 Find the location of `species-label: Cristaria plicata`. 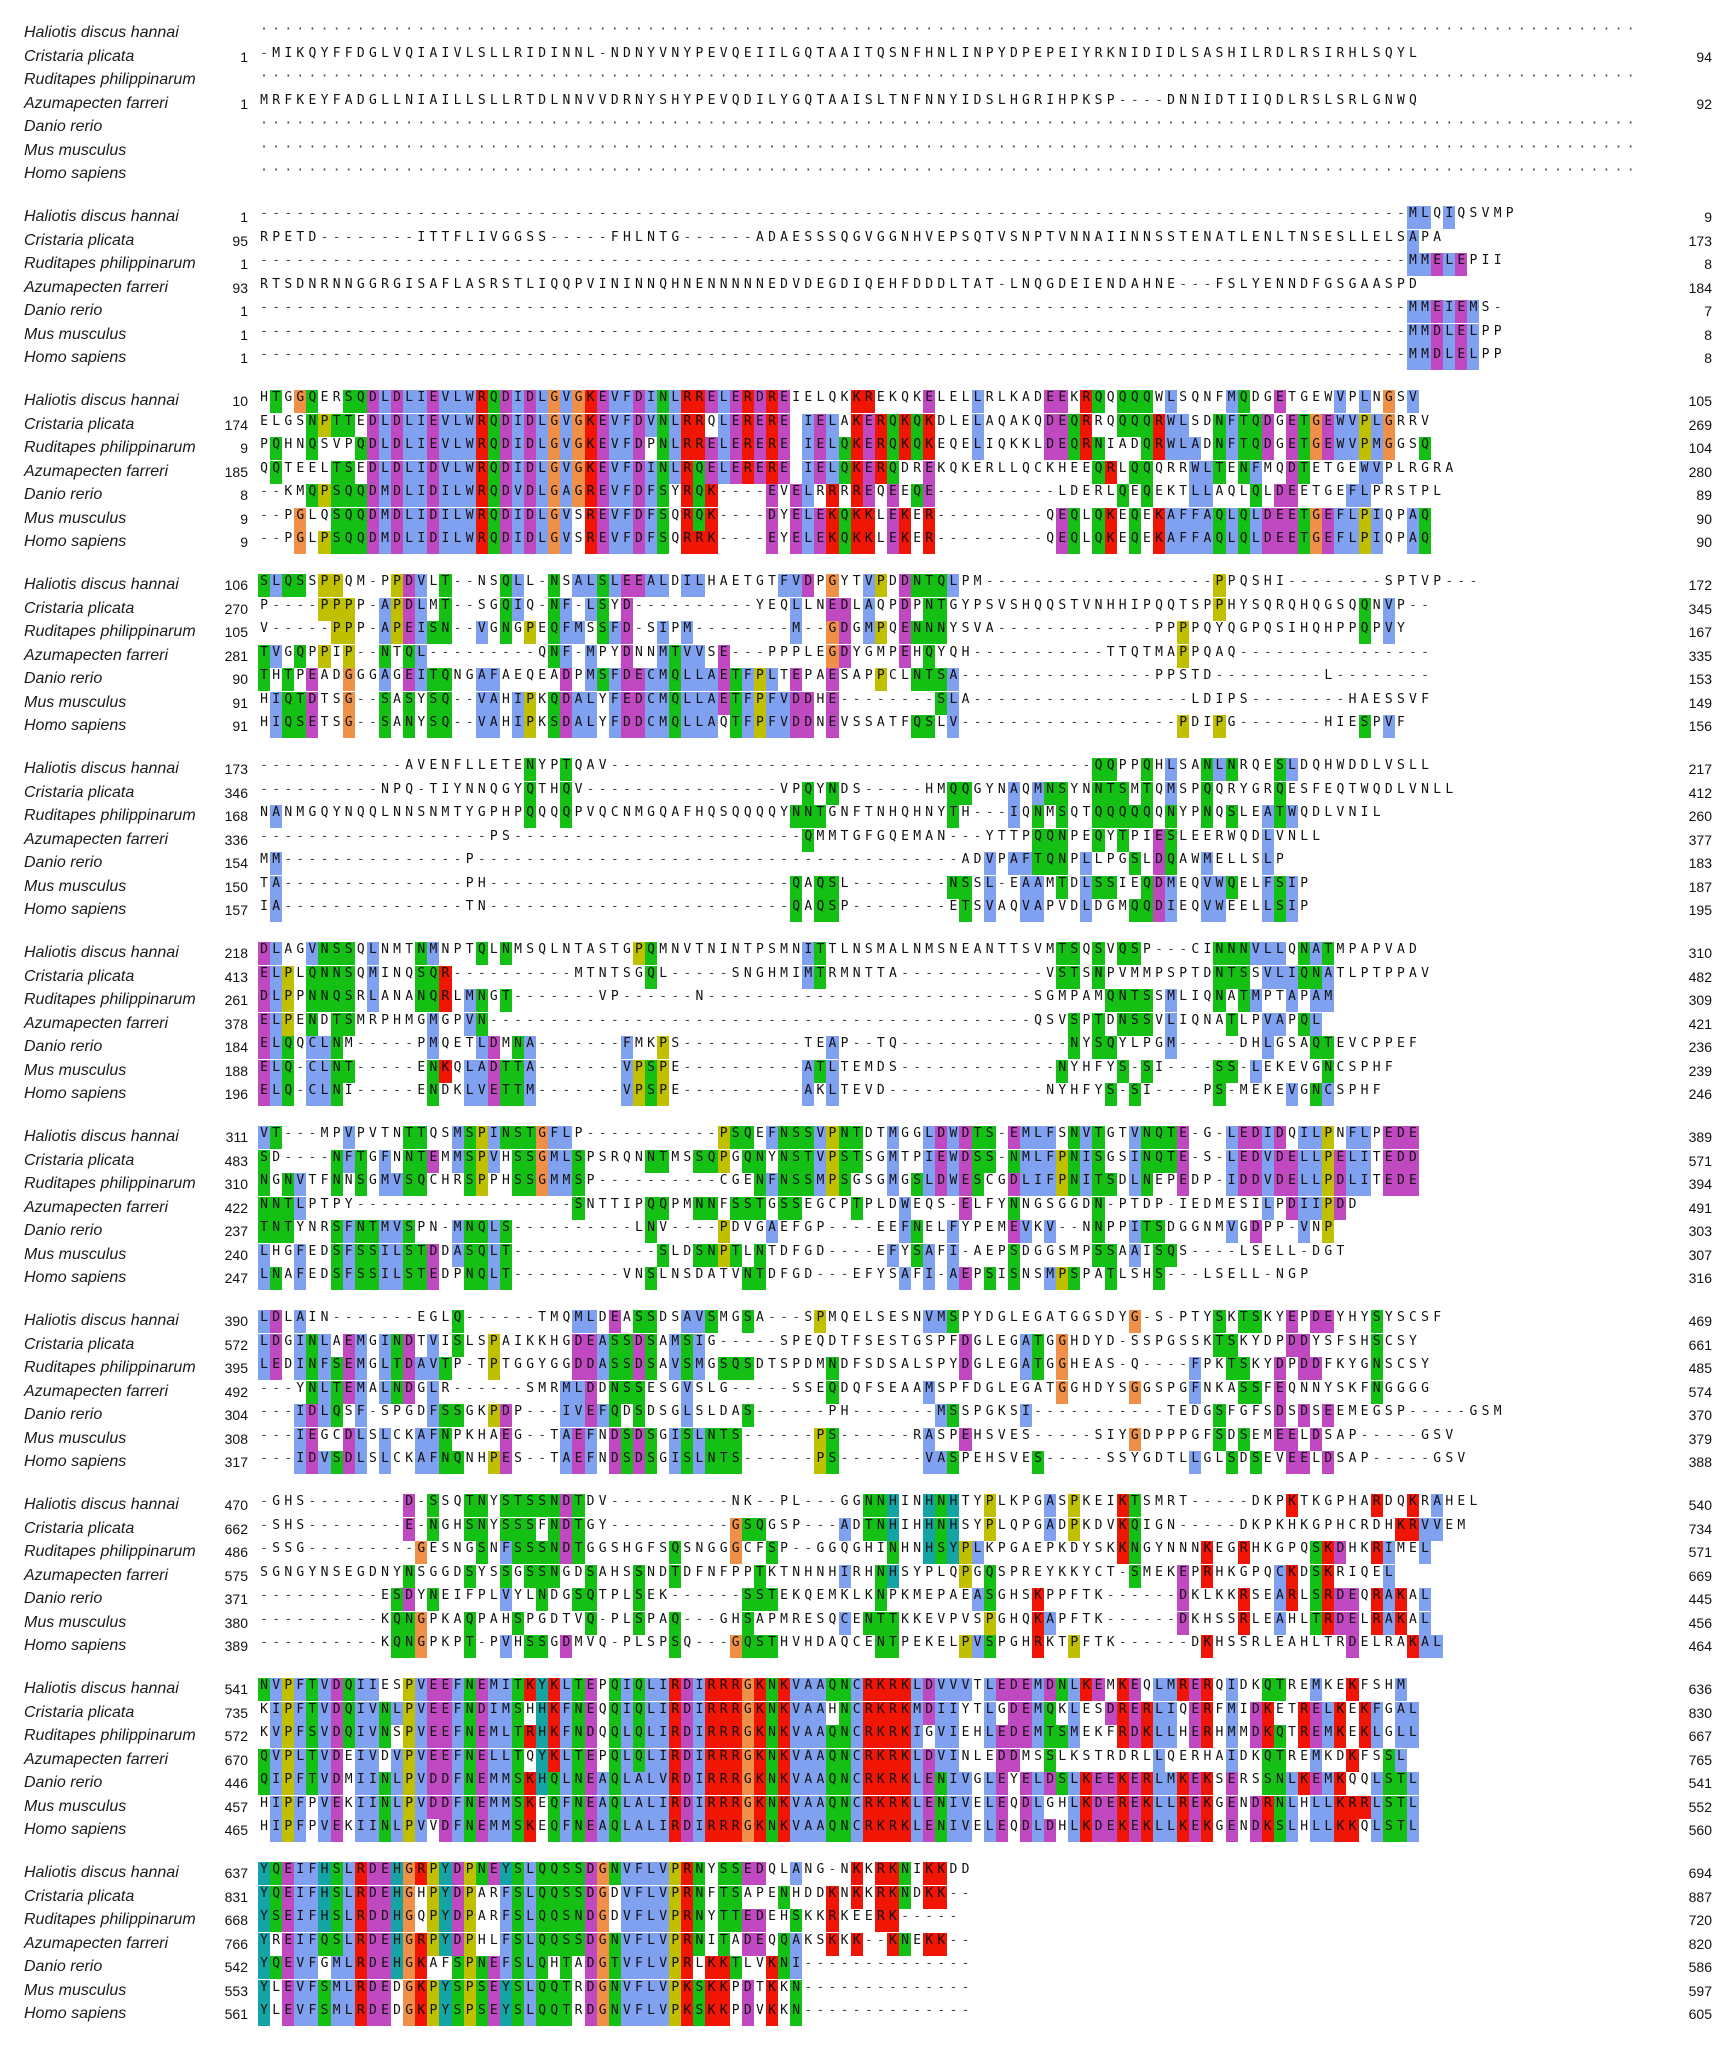

species-label: Cristaria plicata is located at coordinates (79, 608).